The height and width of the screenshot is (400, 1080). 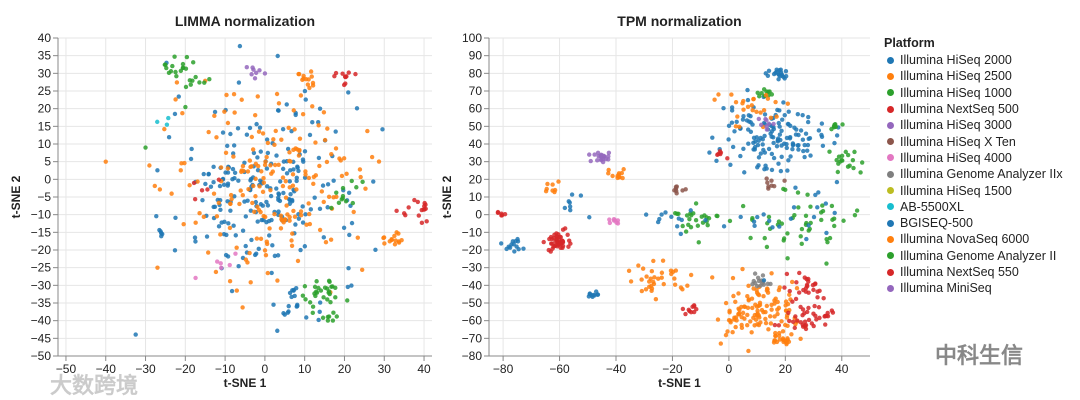 I want to click on legend-item: Illumina HiSeq 3000, so click(x=973, y=125).